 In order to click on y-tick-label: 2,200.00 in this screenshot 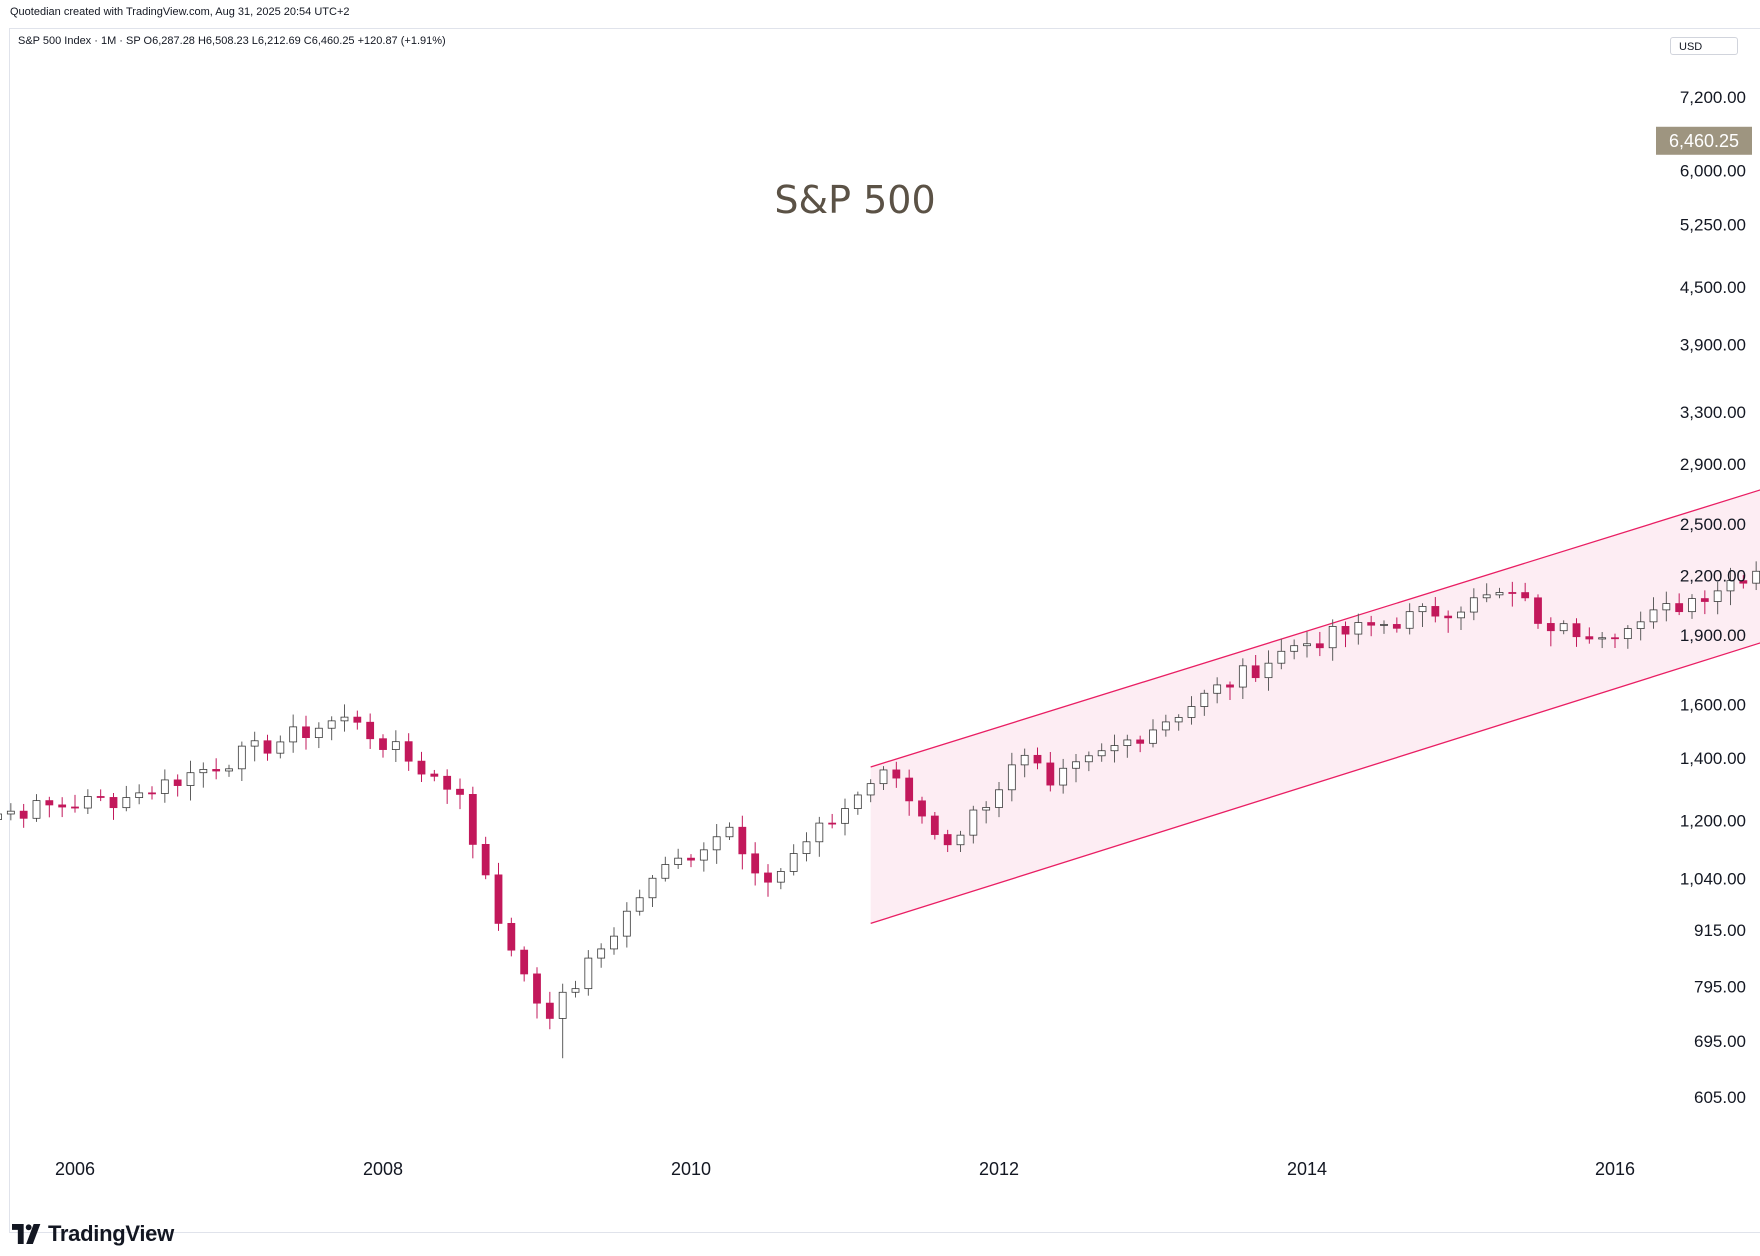, I will do `click(1713, 576)`.